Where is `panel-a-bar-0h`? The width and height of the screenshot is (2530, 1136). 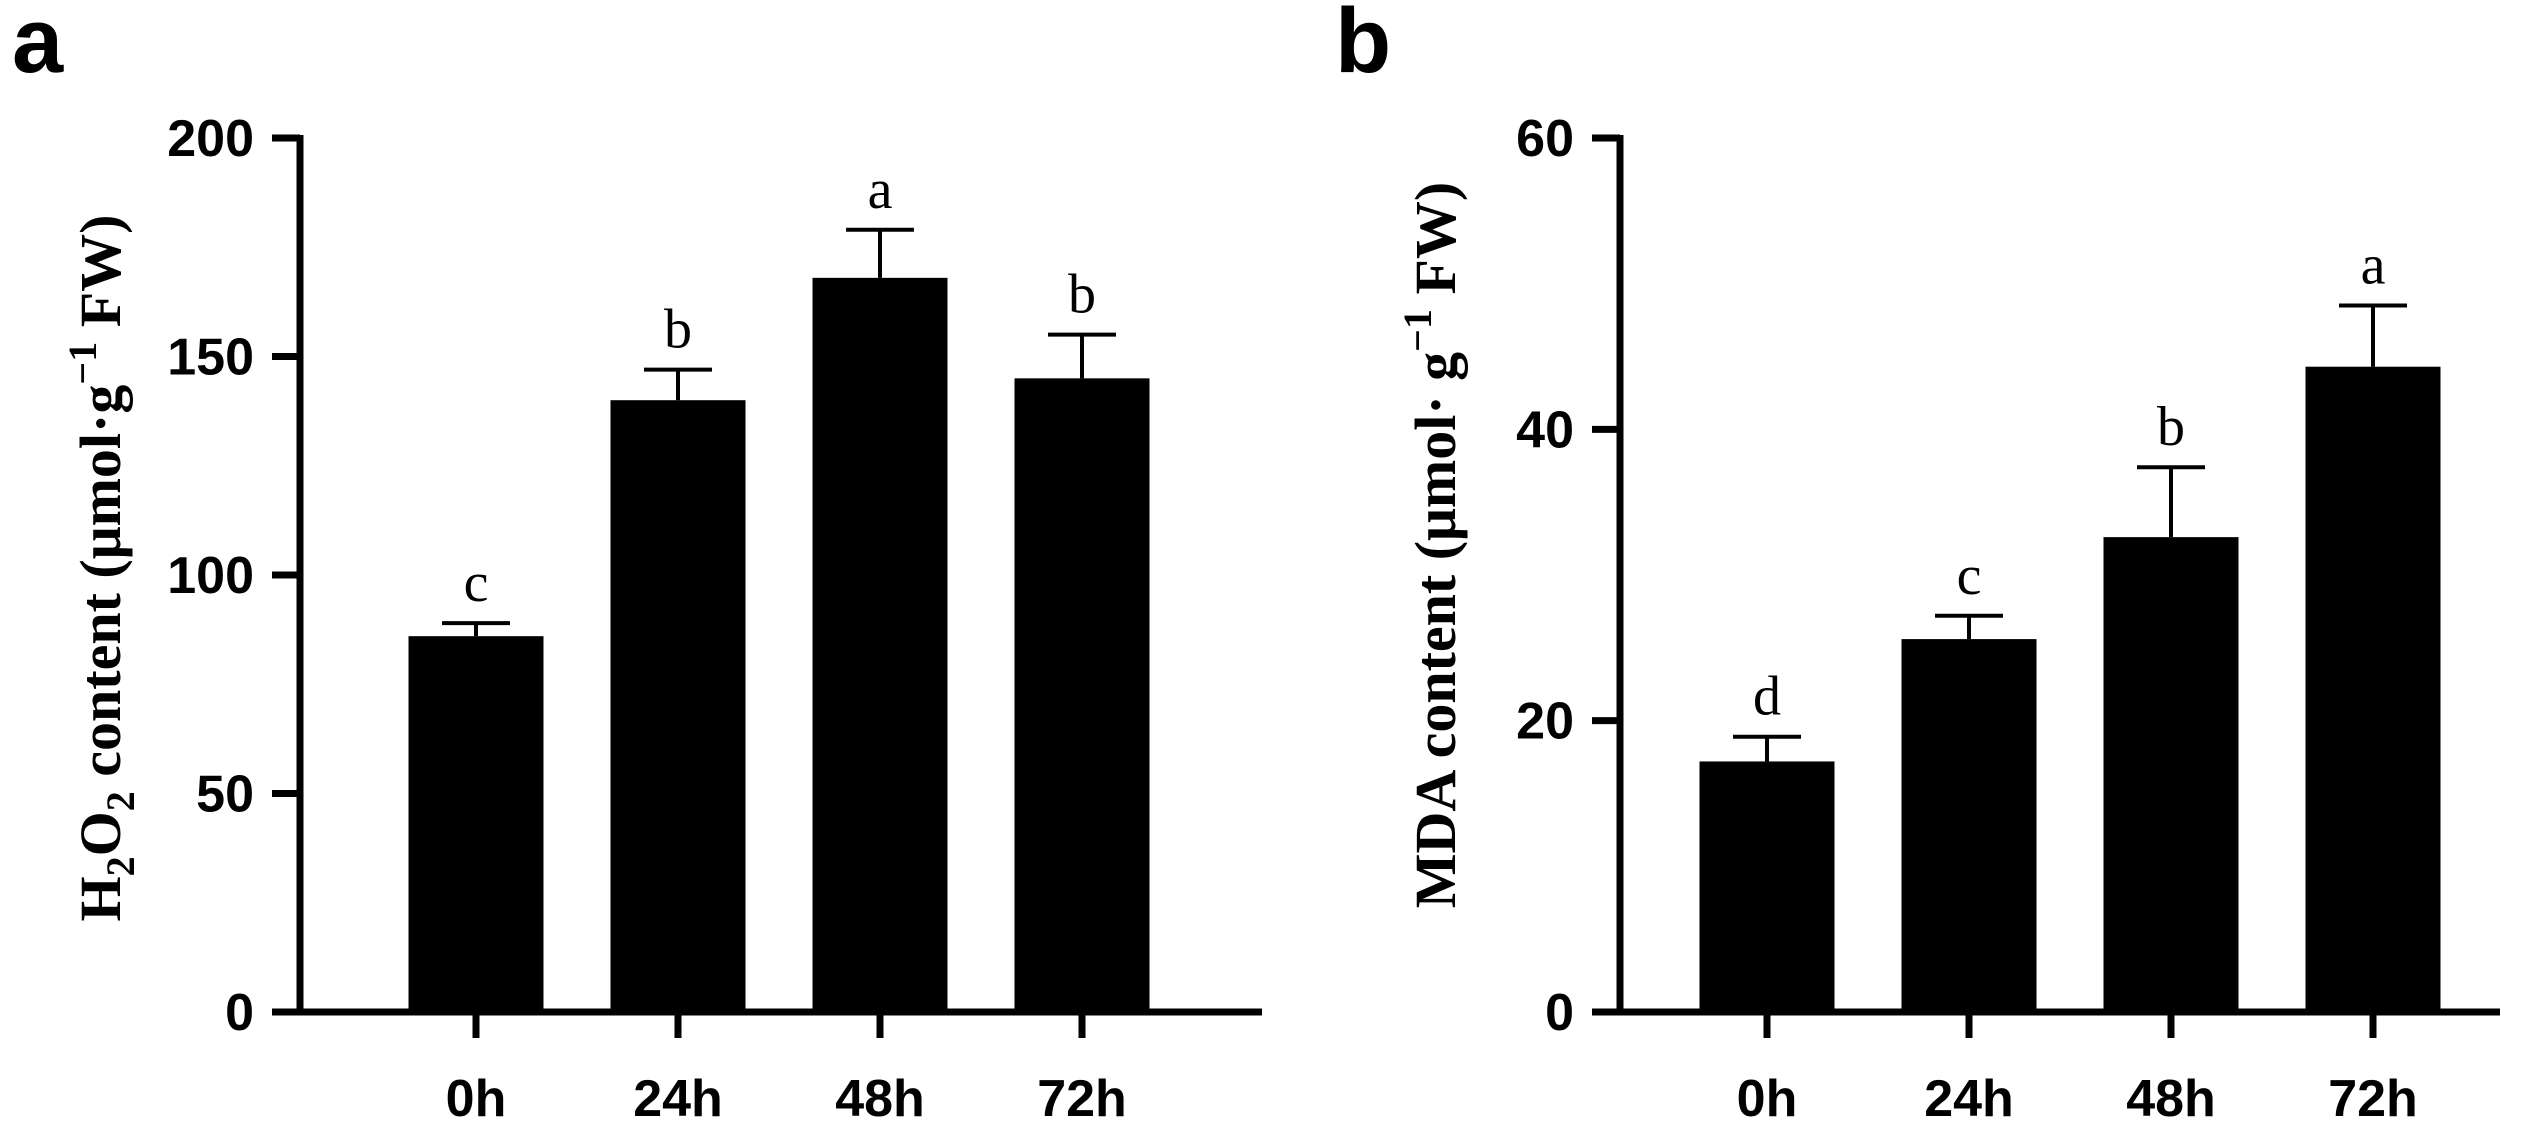
panel-a-bar-0h is located at coordinates (476, 824).